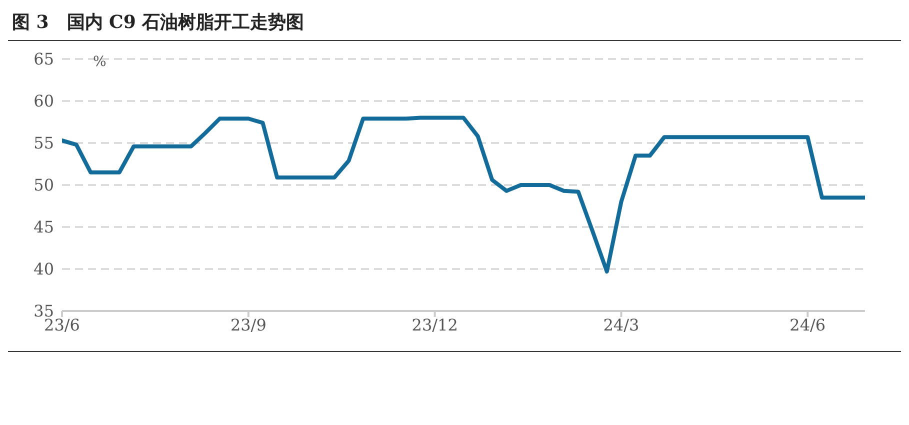 The height and width of the screenshot is (425, 909). Describe the element at coordinates (248, 324) in the screenshot. I see `x-tick-label: 23/9` at that location.